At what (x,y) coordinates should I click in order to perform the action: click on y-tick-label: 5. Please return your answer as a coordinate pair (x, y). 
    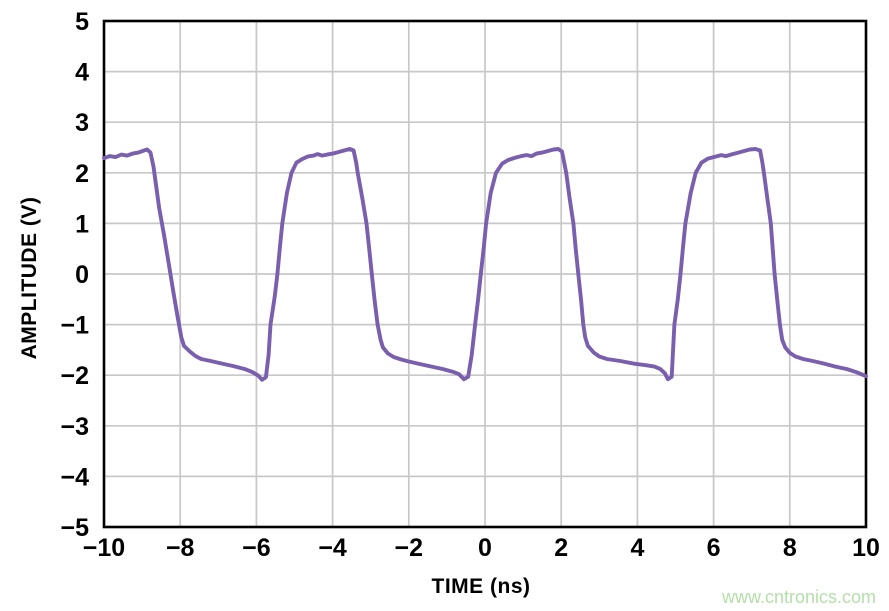
    Looking at the image, I should click on (82, 22).